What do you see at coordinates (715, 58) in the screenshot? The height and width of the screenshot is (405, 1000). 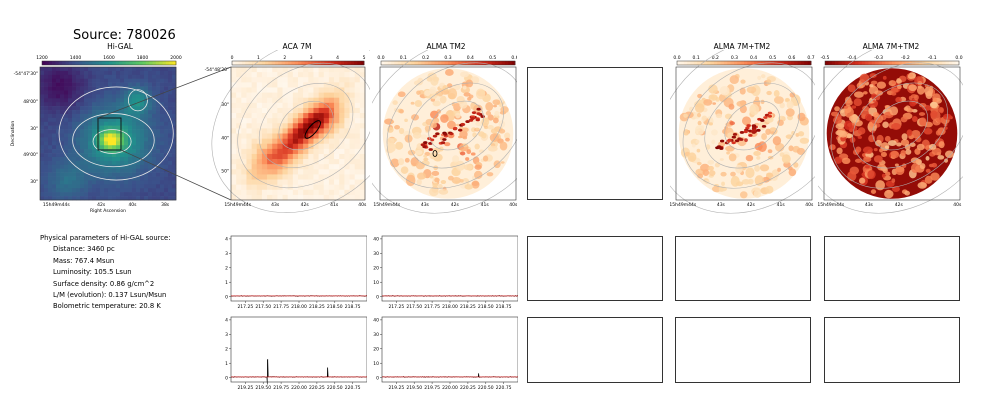 I see `colorbar-tick-label: 0.2` at bounding box center [715, 58].